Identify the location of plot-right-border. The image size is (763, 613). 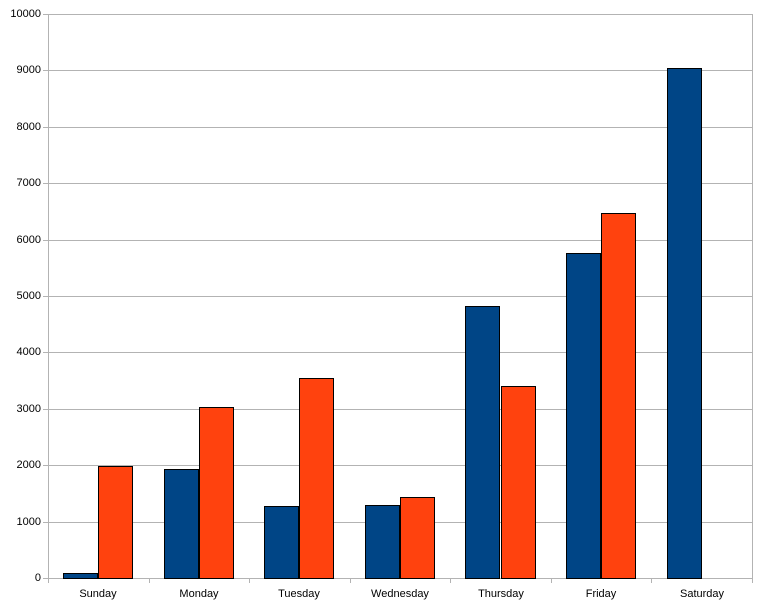
(752, 296).